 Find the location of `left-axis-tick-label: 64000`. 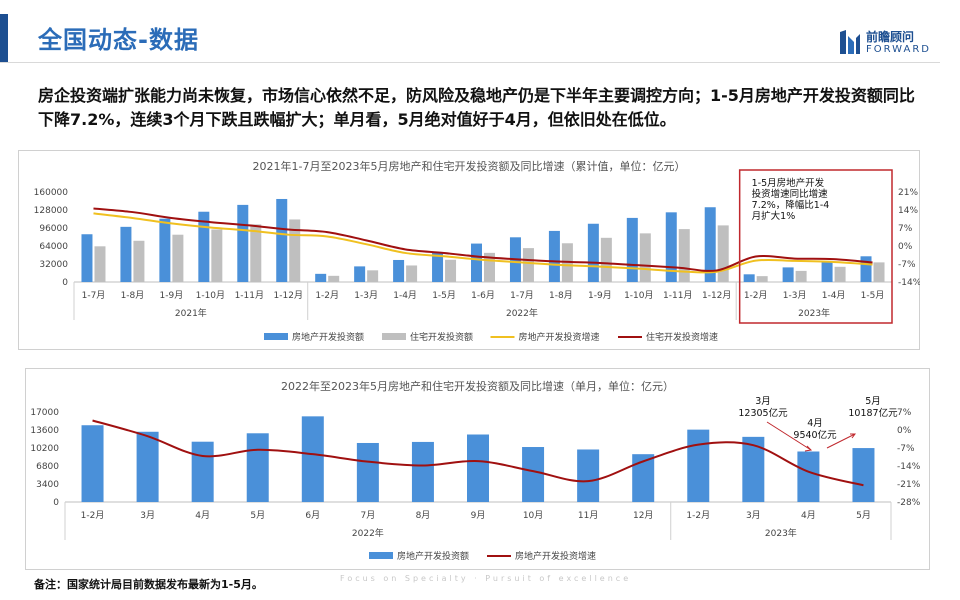

left-axis-tick-label: 64000 is located at coordinates (53, 247).